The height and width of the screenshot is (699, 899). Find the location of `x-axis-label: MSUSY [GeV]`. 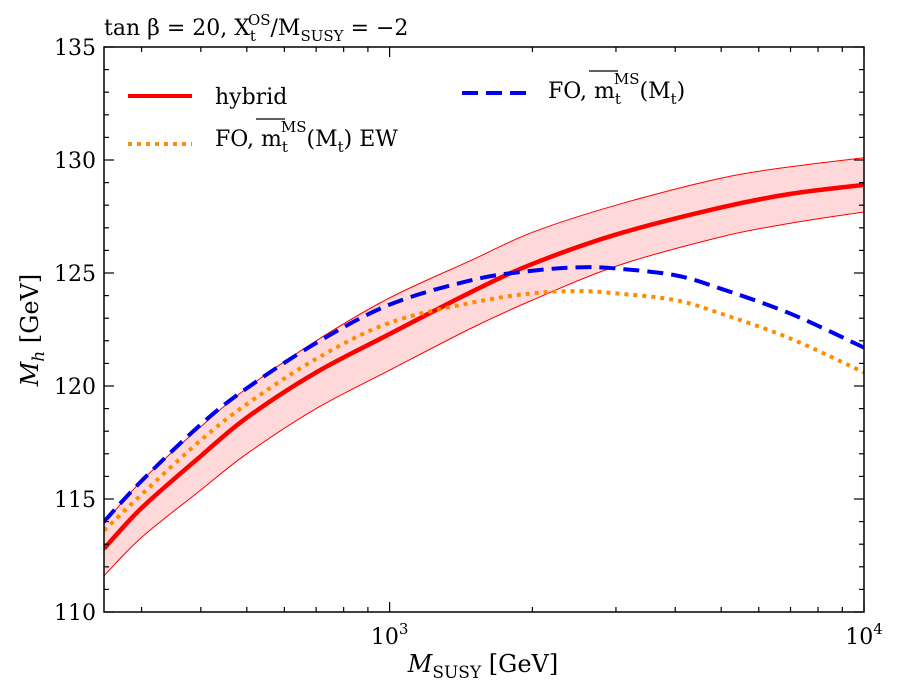

x-axis-label: MSUSY [GeV] is located at coordinates (482, 666).